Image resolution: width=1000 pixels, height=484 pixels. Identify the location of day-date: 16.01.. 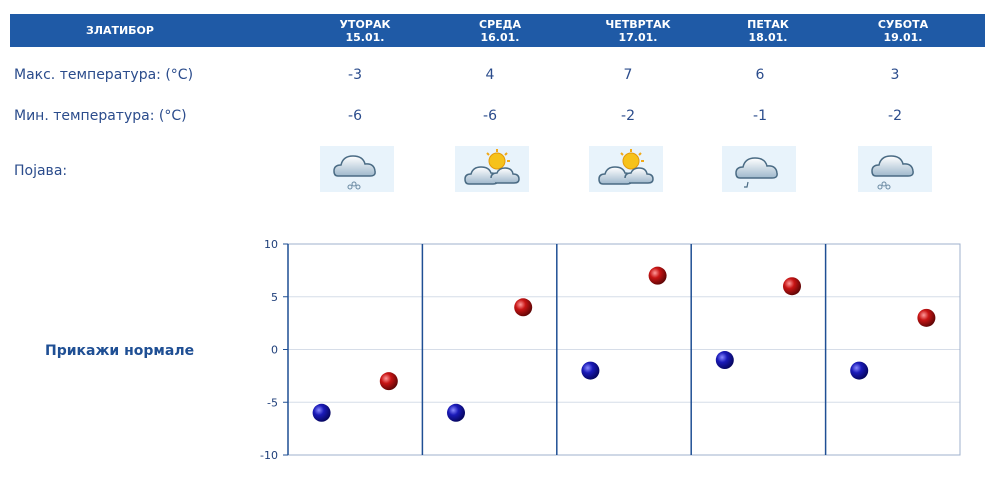
(500, 37).